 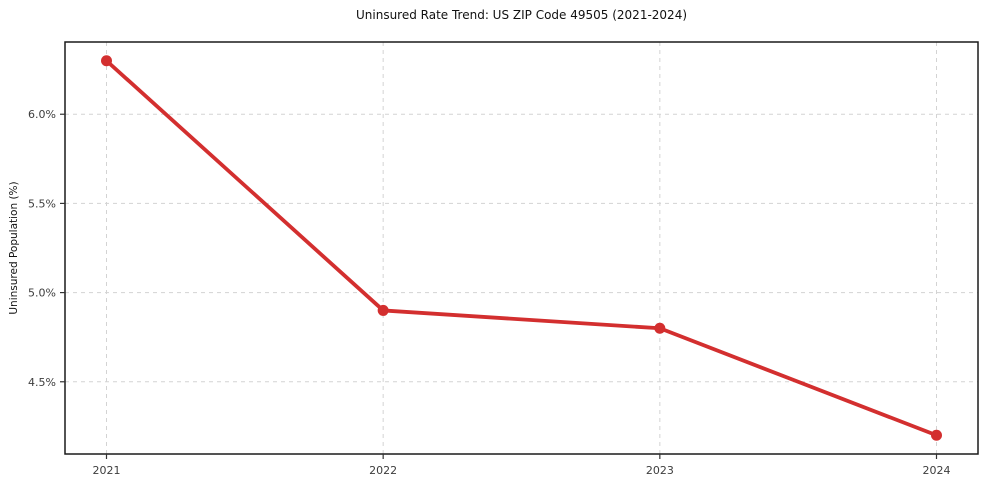 I want to click on x-tick-label: 2024, so click(x=937, y=470).